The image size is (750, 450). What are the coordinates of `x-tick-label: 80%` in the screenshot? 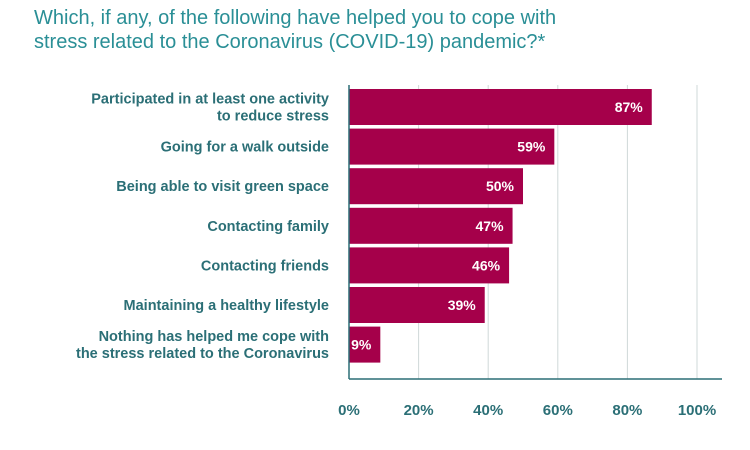 It's located at (627, 410).